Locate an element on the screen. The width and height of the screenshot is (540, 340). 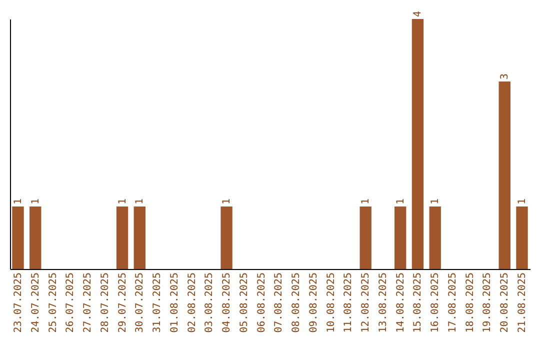
x-tick-label: 24.07.2025 is located at coordinates (36, 302).